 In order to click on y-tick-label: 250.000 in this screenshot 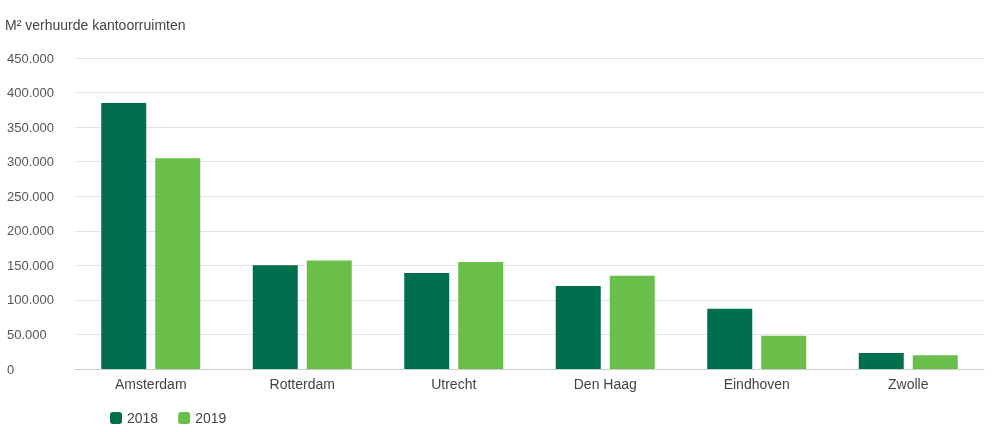, I will do `click(30, 196)`.